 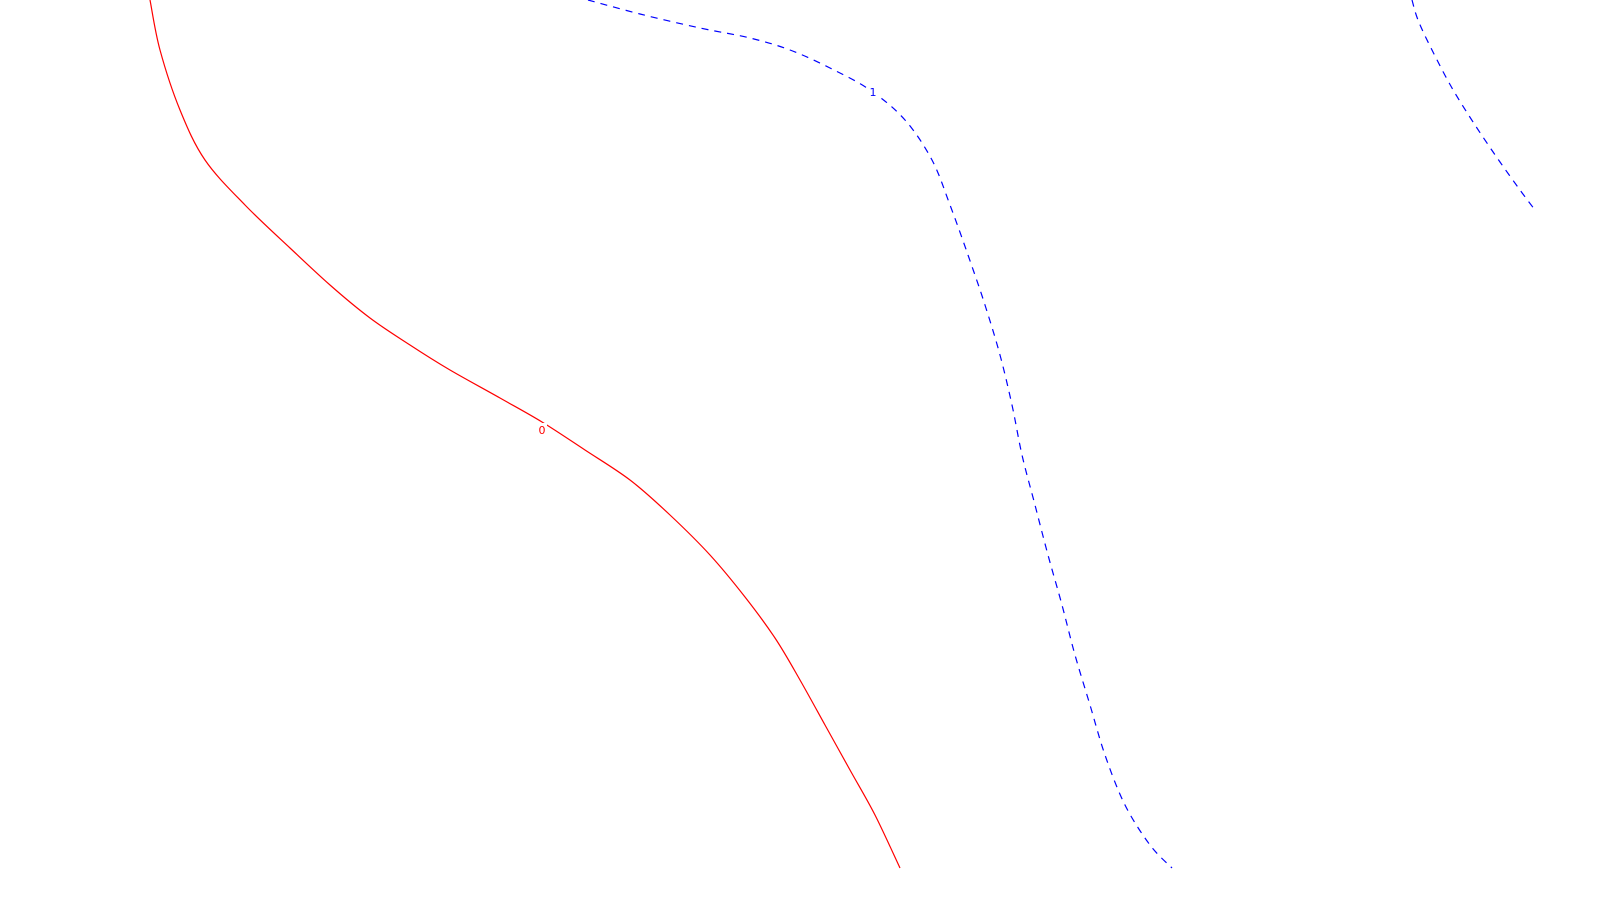 I want to click on contour-label-level-1: 1, so click(x=873, y=92).